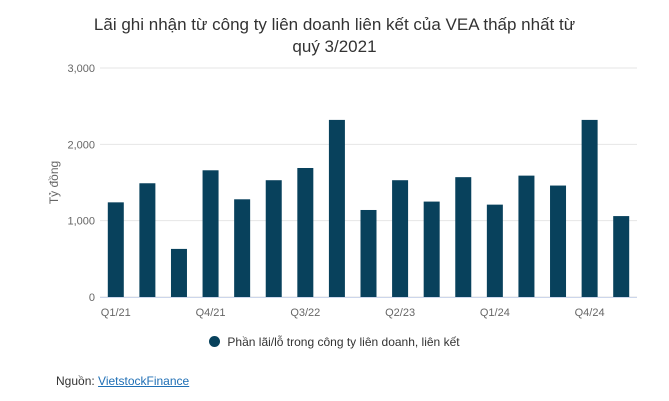  Describe the element at coordinates (215, 341) in the screenshot. I see `legend-marker-icon` at that location.